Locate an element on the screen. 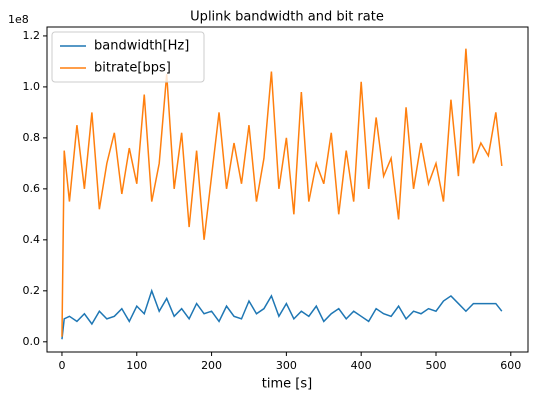  y-tick-label: 1.0 is located at coordinates (32, 86).